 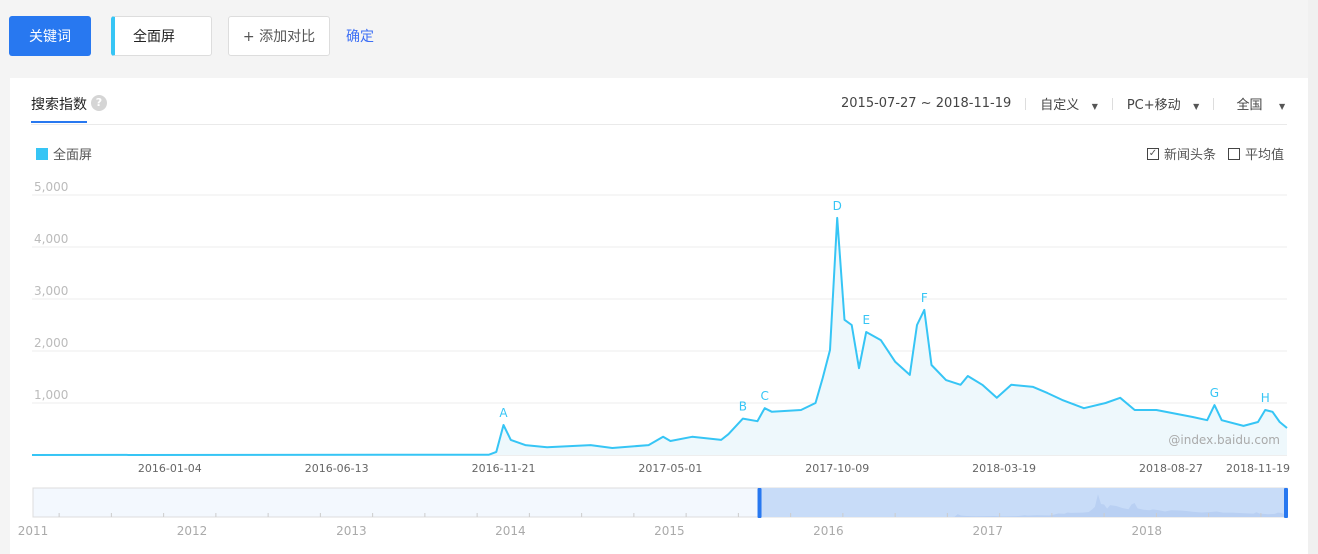 I want to click on date-range: 2015-07-27 ~ 2018-11-19, so click(x=926, y=103).